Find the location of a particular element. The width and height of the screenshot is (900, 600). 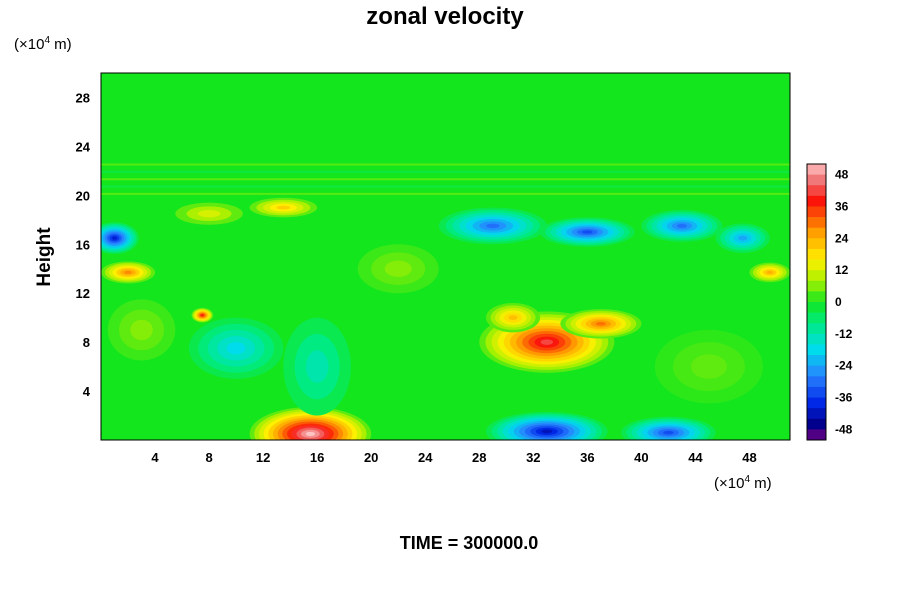

y-axis-ticks: 4 8 12 16 20 24 28 is located at coordinates (83, 244).